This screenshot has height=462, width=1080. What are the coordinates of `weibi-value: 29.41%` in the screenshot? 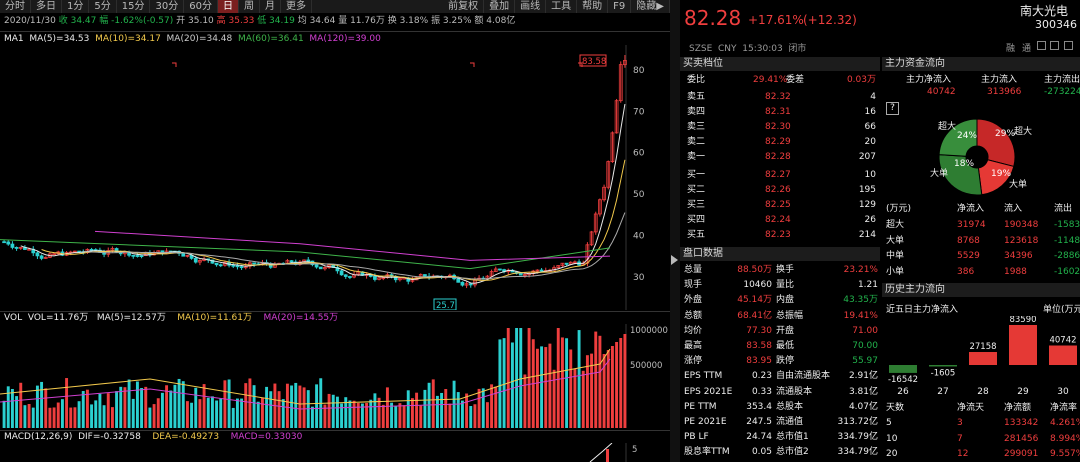 It's located at (770, 80).